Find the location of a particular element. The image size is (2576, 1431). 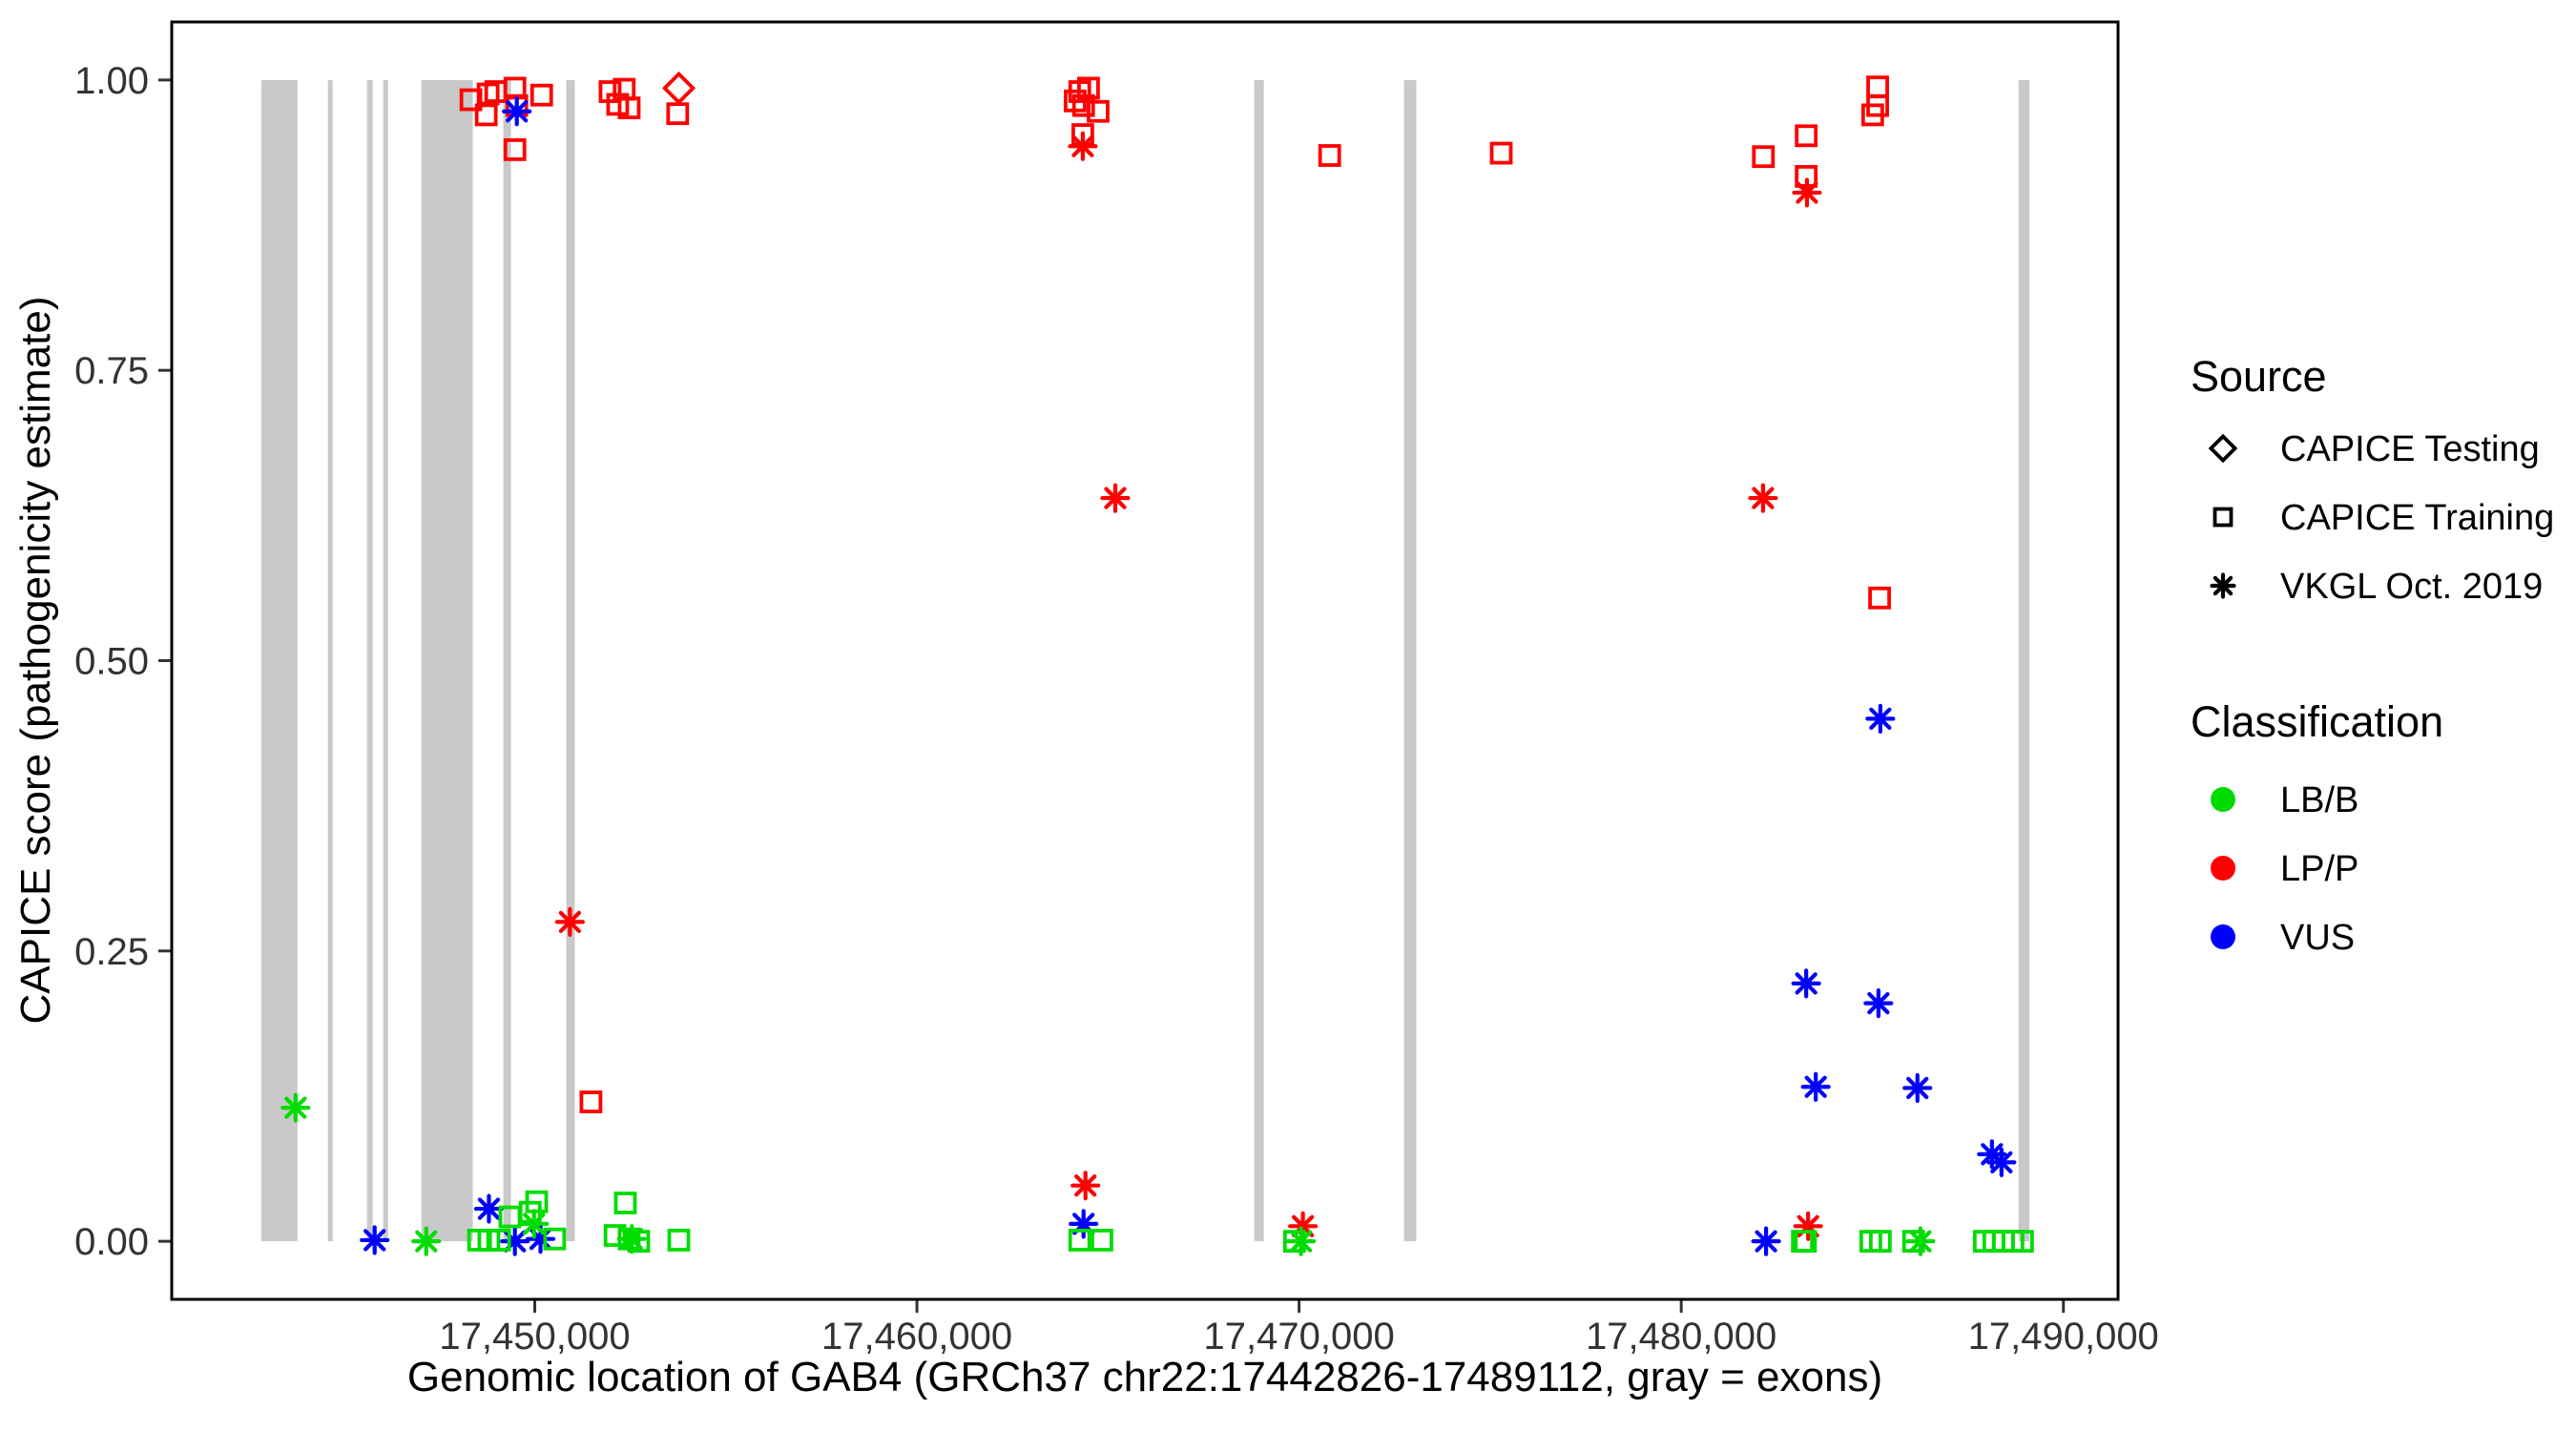

y-tick-label: 0.50 is located at coordinates (111, 662).